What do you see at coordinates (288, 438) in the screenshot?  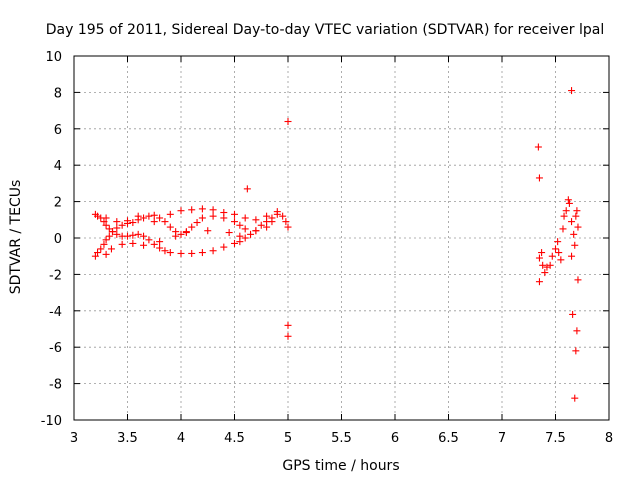 I see `x-tick-label: 5` at bounding box center [288, 438].